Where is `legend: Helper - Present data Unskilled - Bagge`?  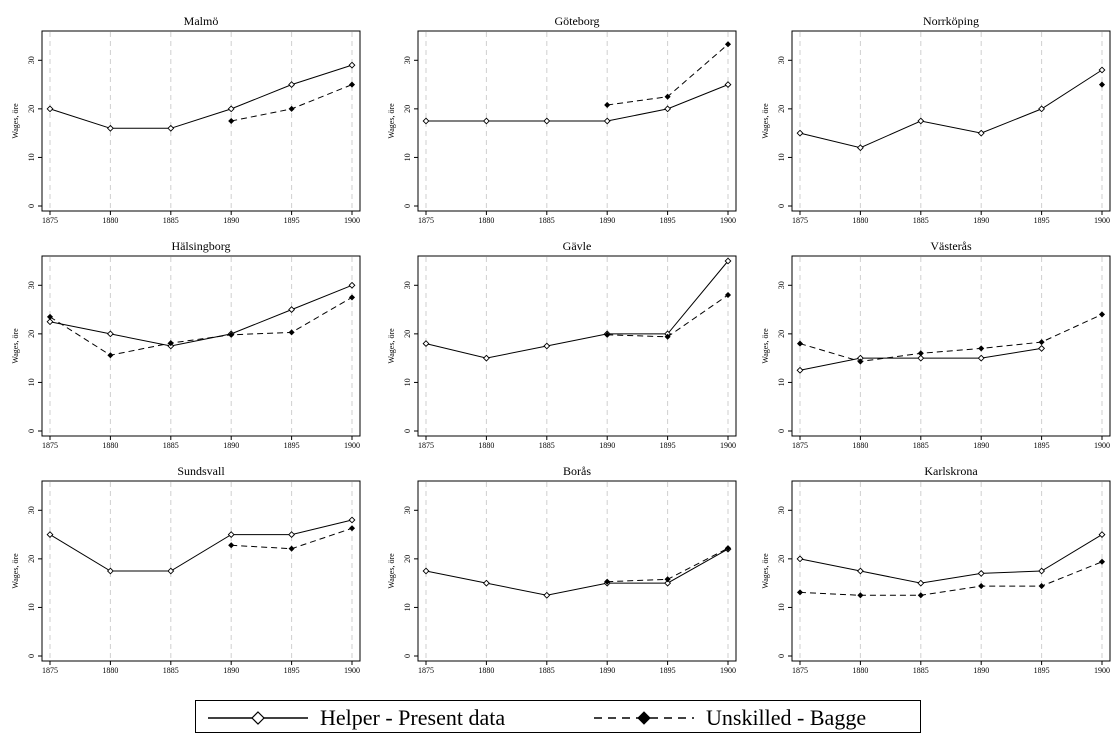 legend: Helper - Present data Unskilled - Bagge is located at coordinates (558, 716).